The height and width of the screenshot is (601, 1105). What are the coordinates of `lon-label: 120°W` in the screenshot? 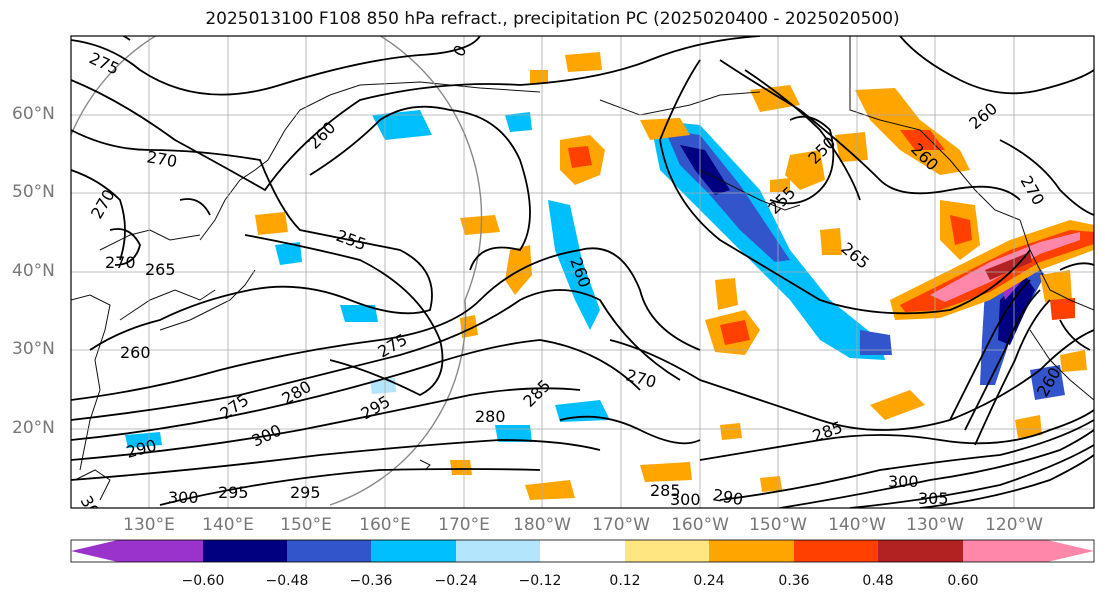 It's located at (1014, 525).